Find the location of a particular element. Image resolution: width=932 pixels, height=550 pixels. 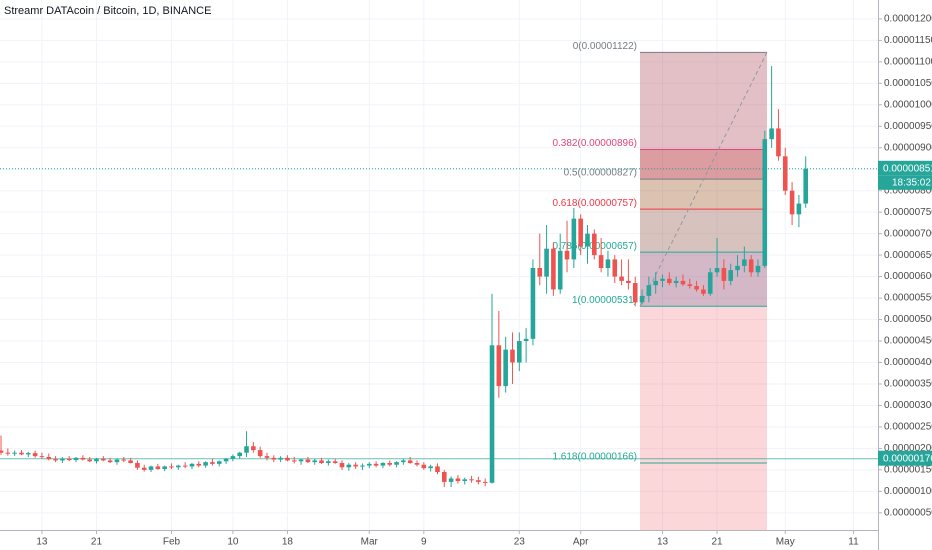

y-tick-label: 0.00000950 is located at coordinates (908, 126).